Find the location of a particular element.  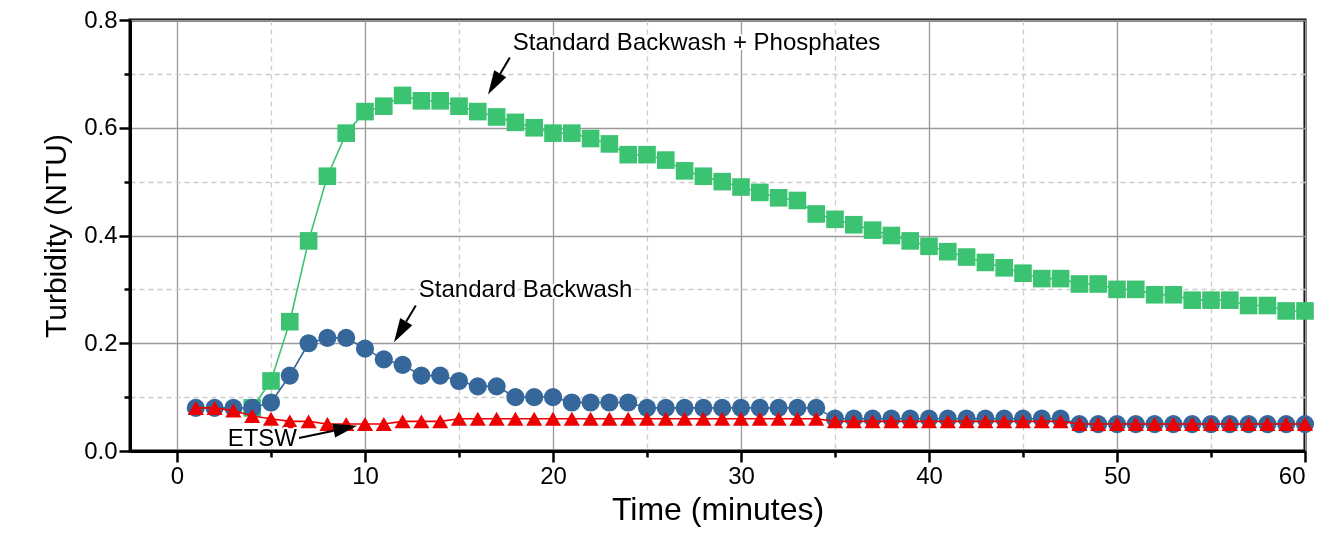

x-axis-title: Time (minutes) is located at coordinates (718, 508).